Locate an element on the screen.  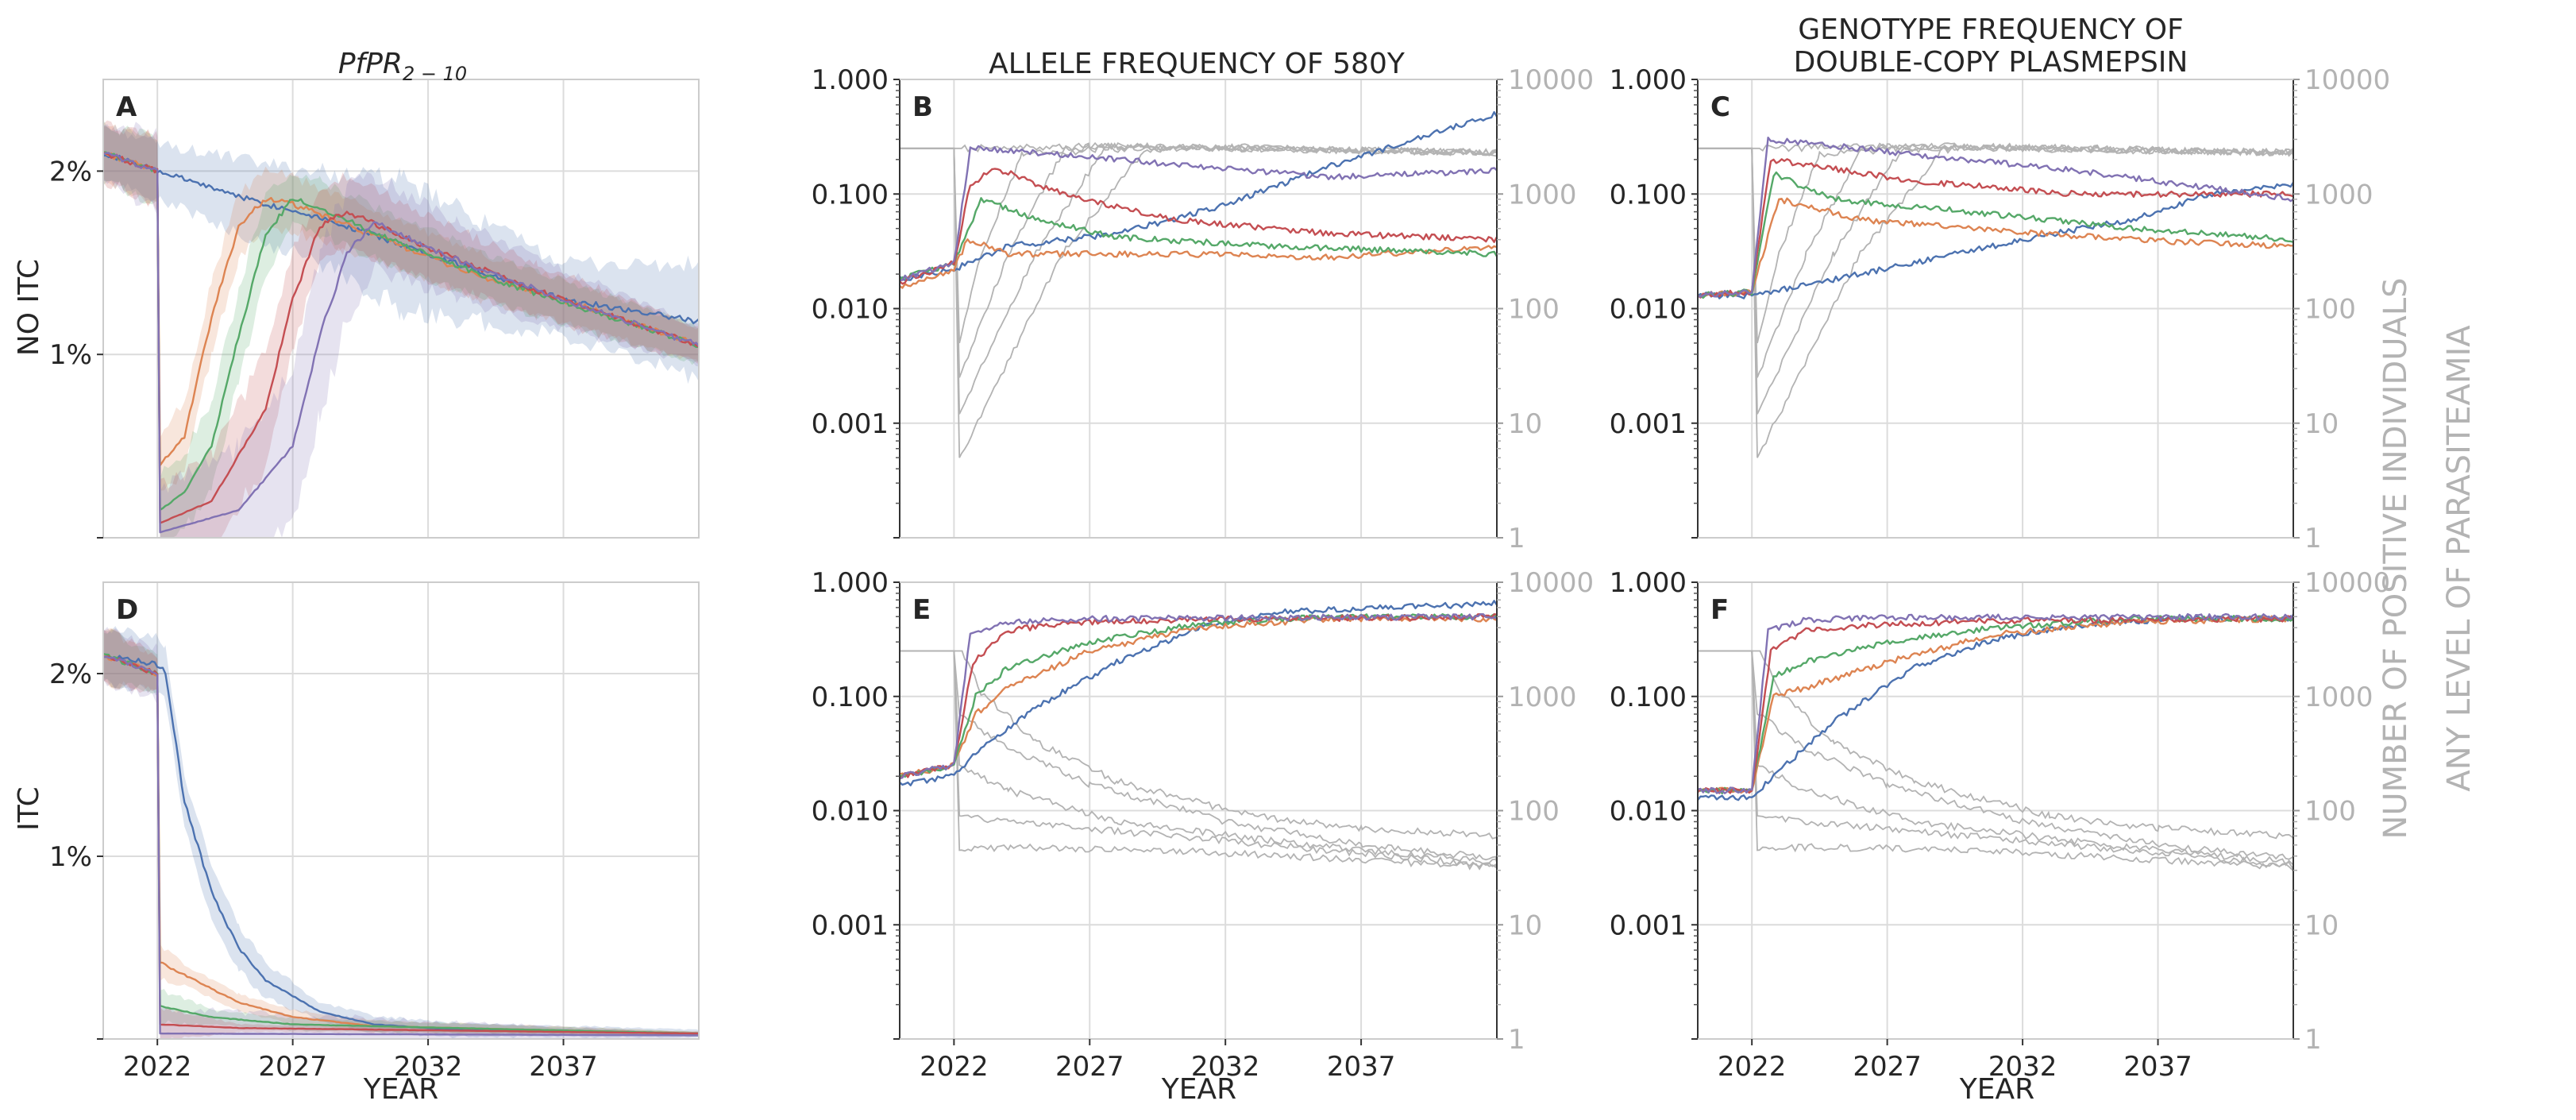
panel-d-series-green is located at coordinates (401, 843).